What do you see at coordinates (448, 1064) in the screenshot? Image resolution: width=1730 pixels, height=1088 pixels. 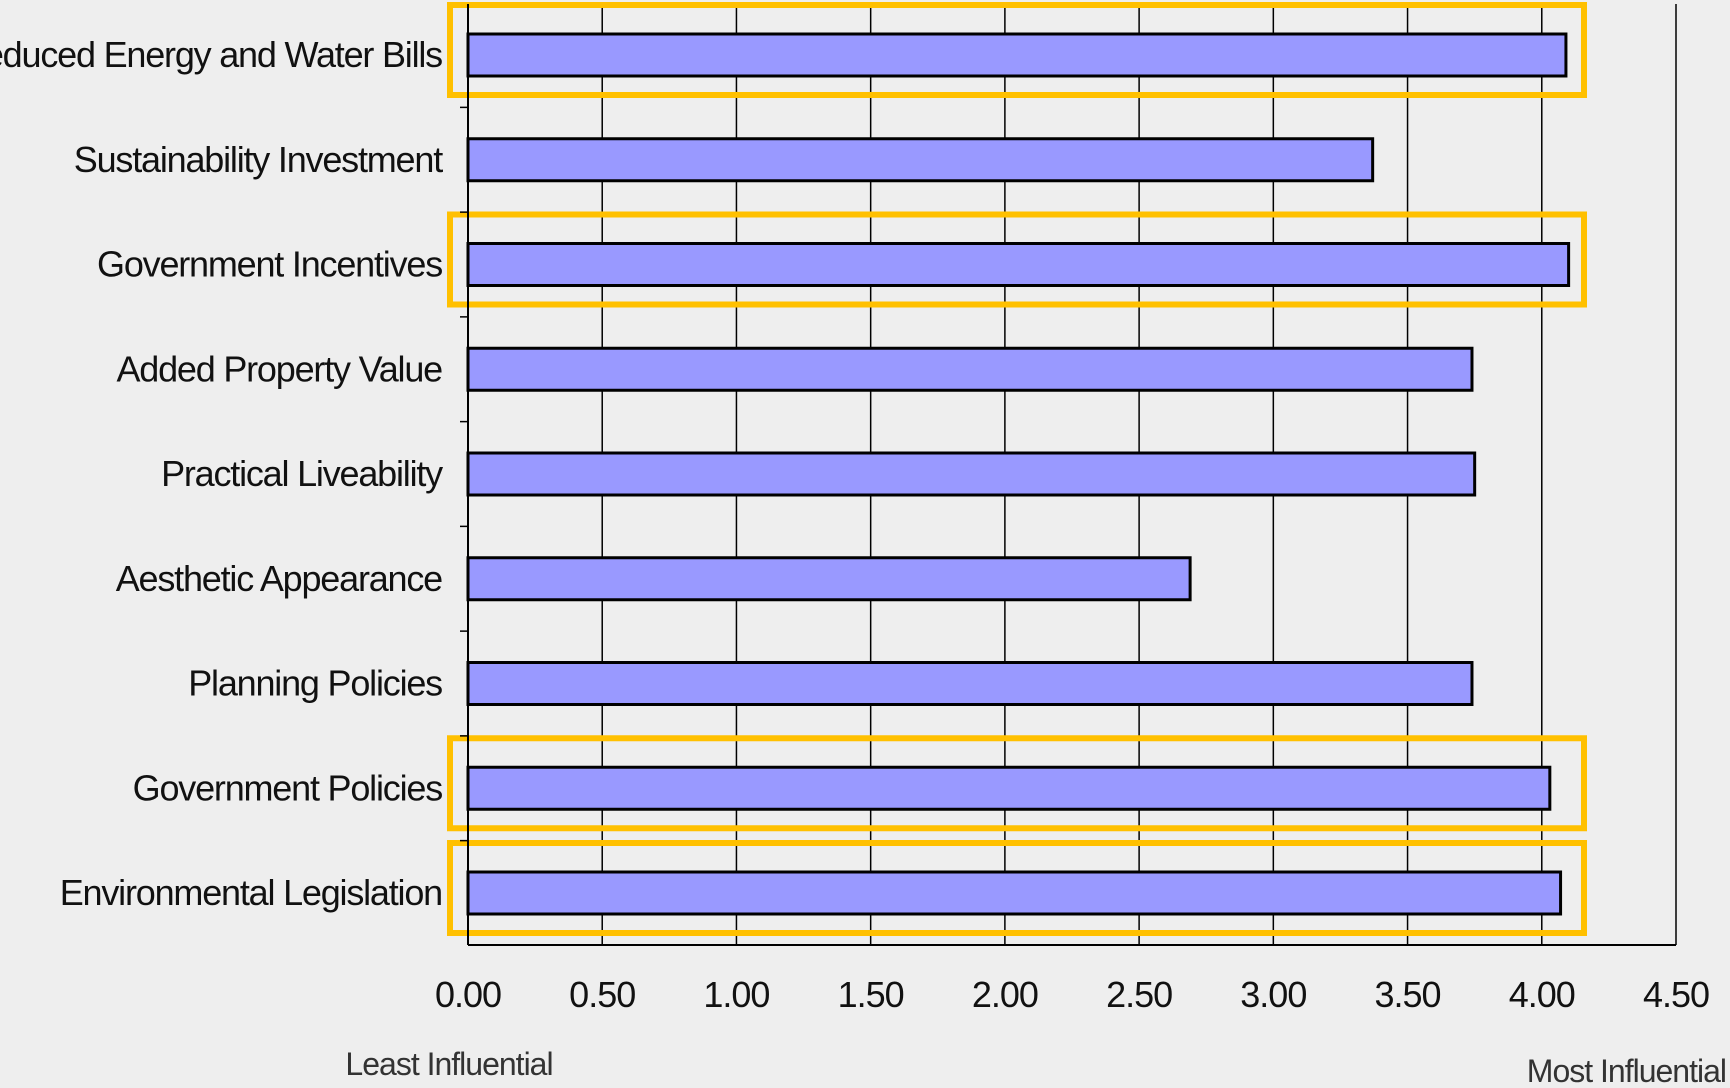 I see `least-influential-label: Least Influential` at bounding box center [448, 1064].